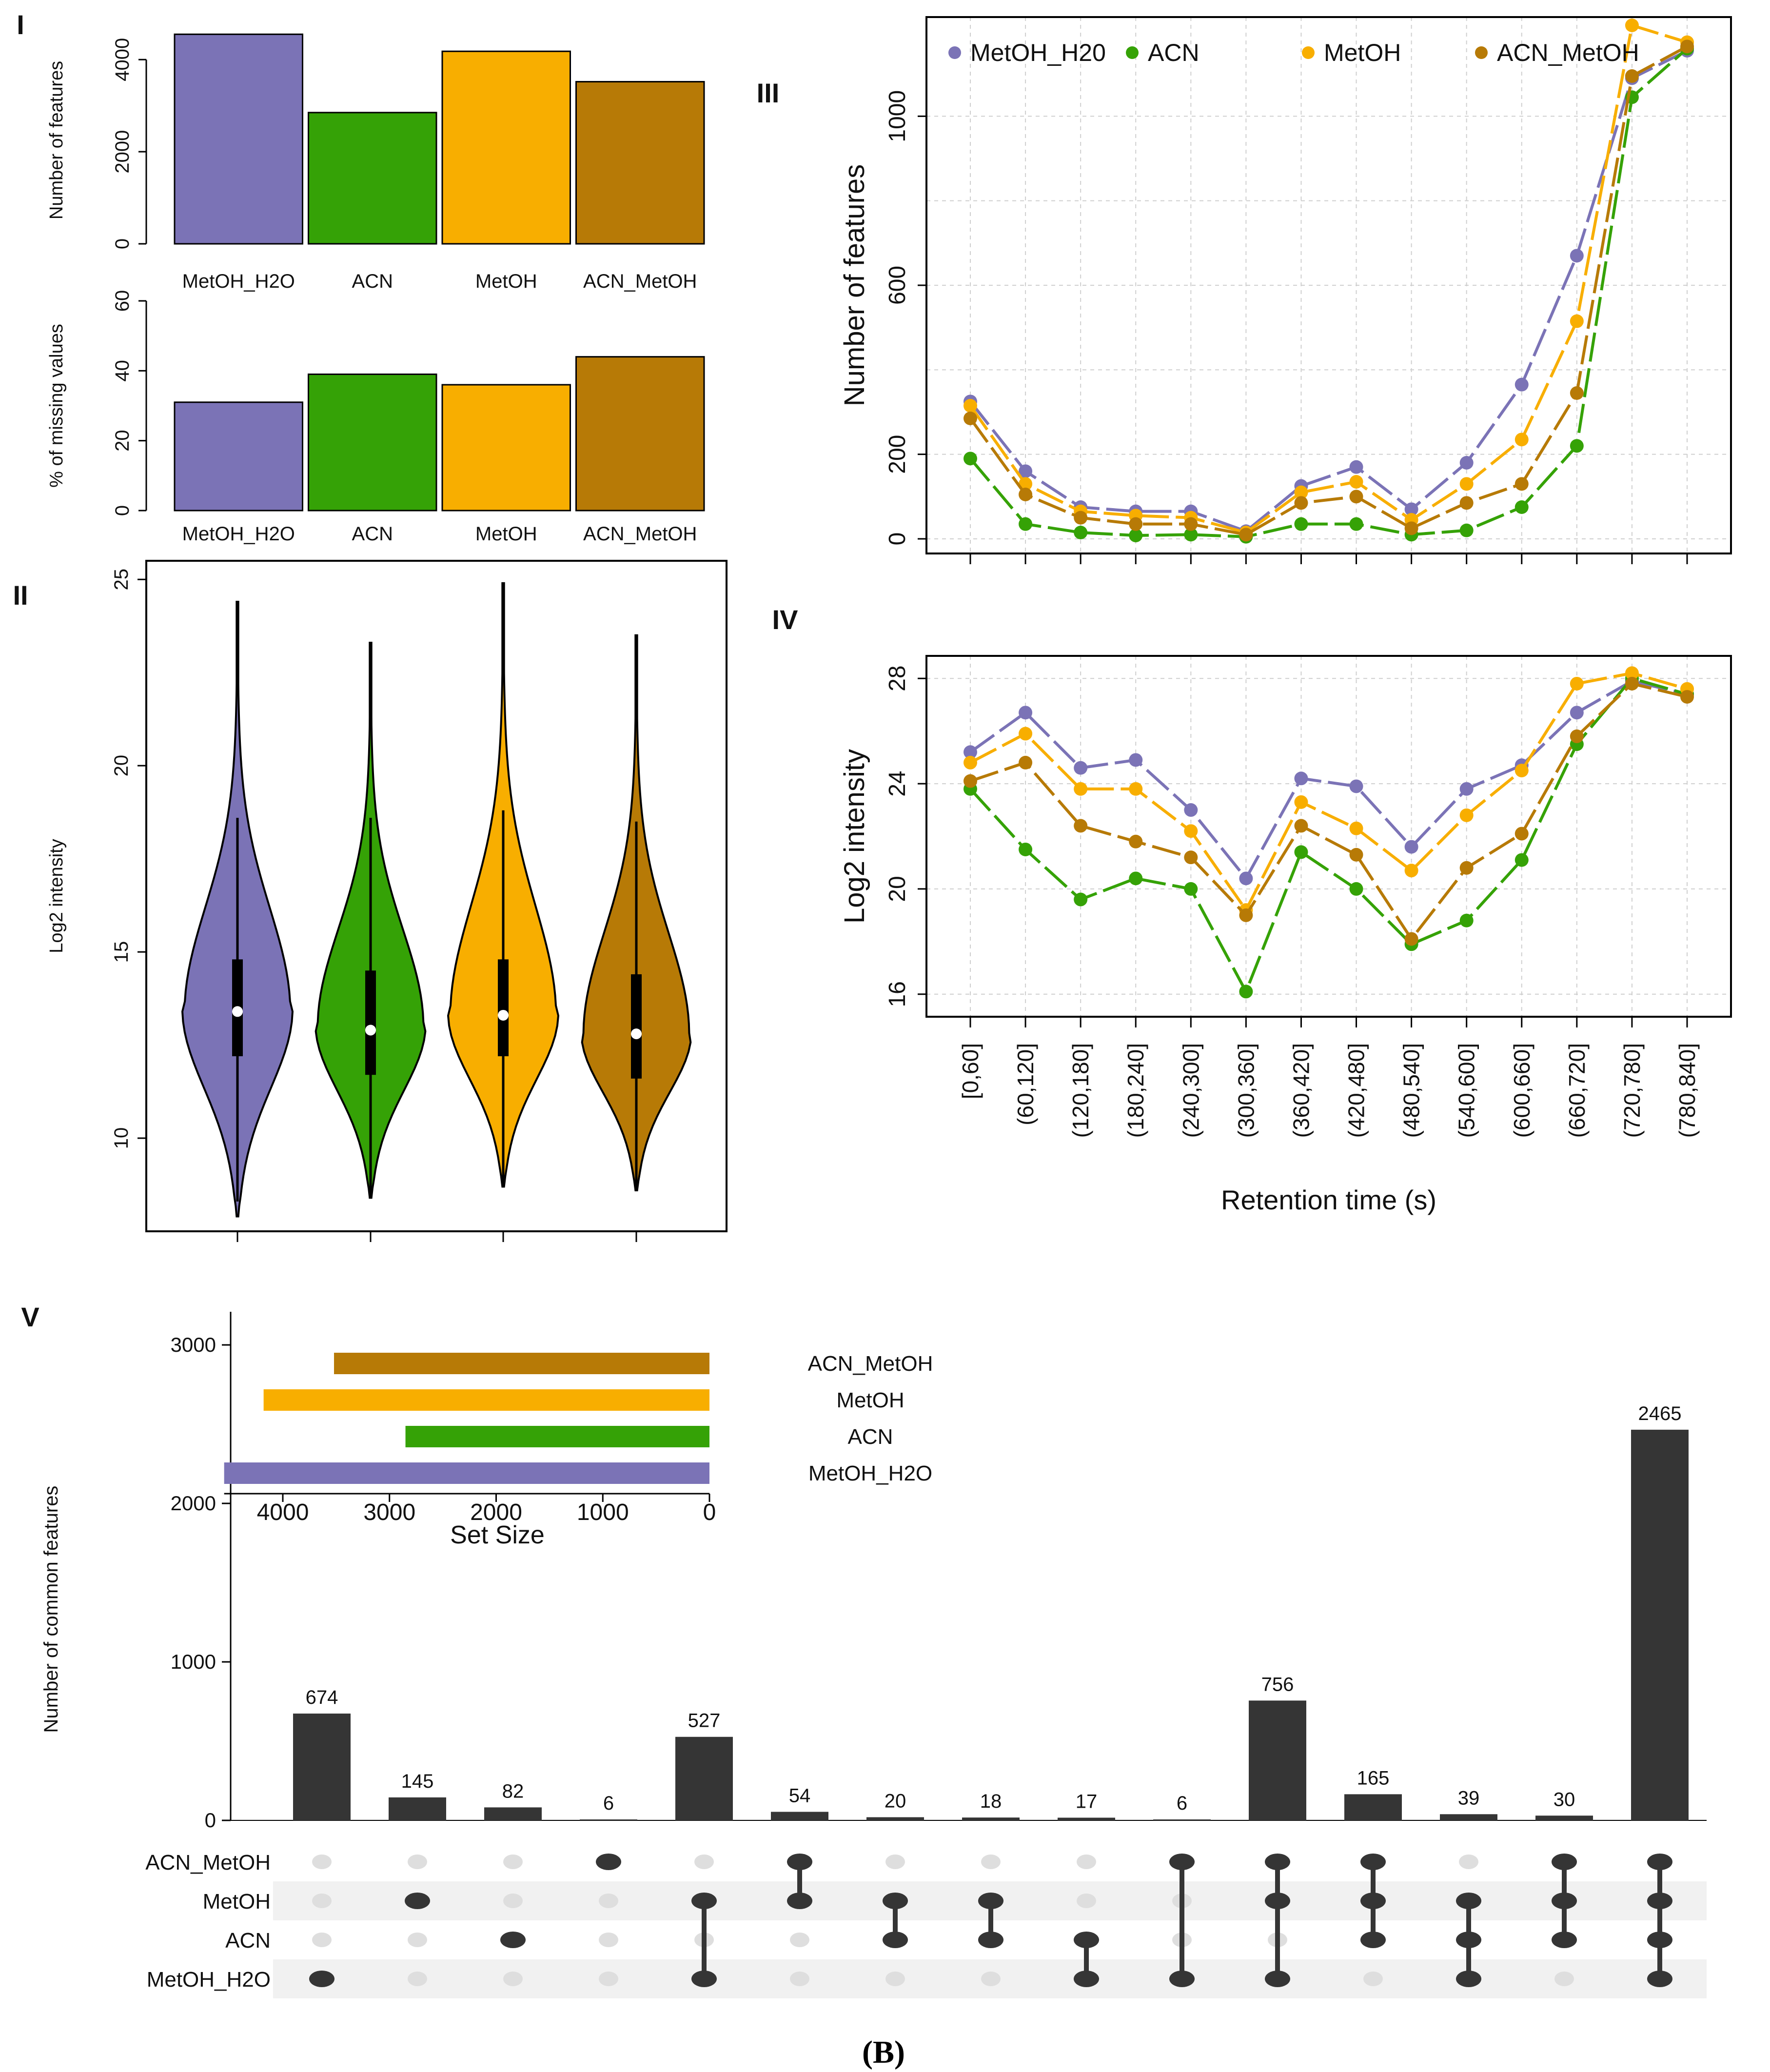 The width and height of the screenshot is (1770, 2072). I want to click on legend-label: MetOH_H20, so click(1038, 52).